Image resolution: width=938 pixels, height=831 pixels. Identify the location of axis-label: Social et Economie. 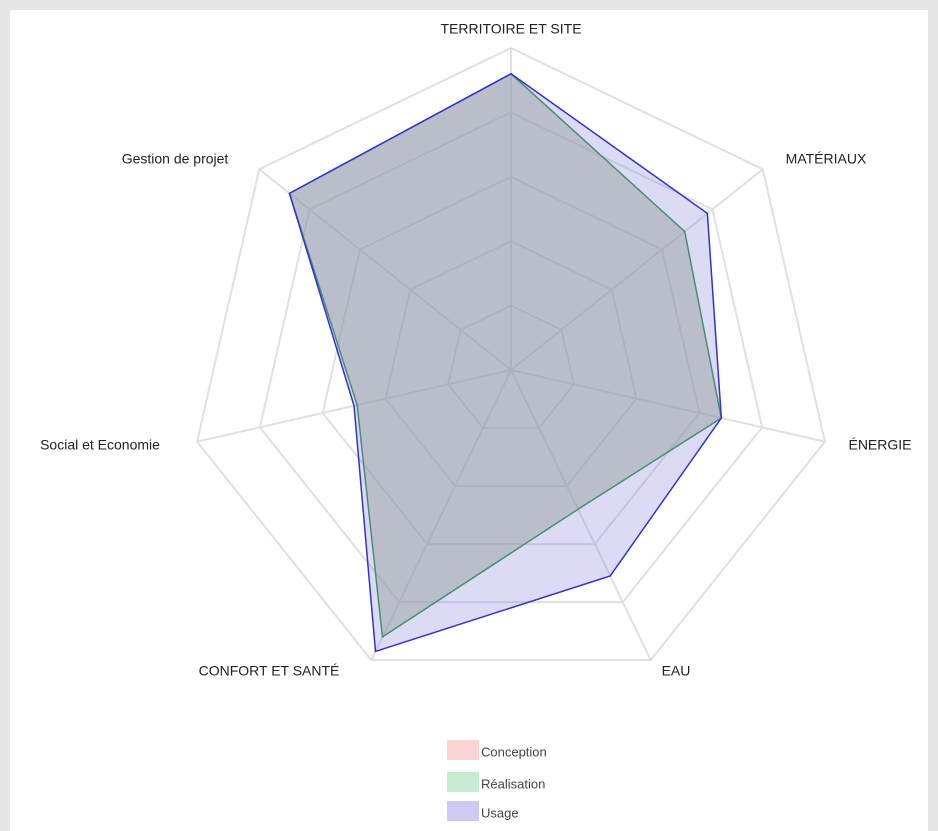
(100, 445).